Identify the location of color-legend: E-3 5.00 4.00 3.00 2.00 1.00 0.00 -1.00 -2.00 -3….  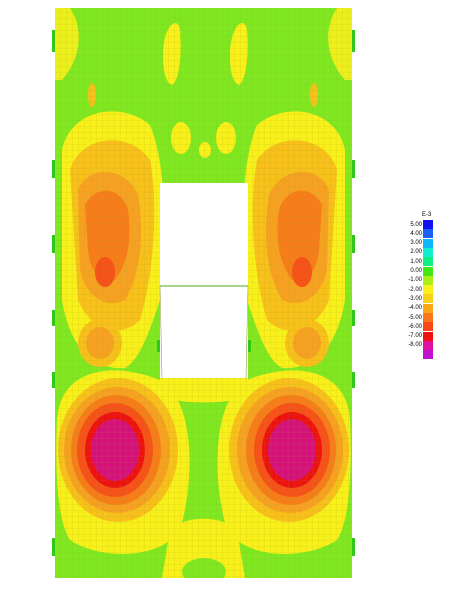
(428, 312).